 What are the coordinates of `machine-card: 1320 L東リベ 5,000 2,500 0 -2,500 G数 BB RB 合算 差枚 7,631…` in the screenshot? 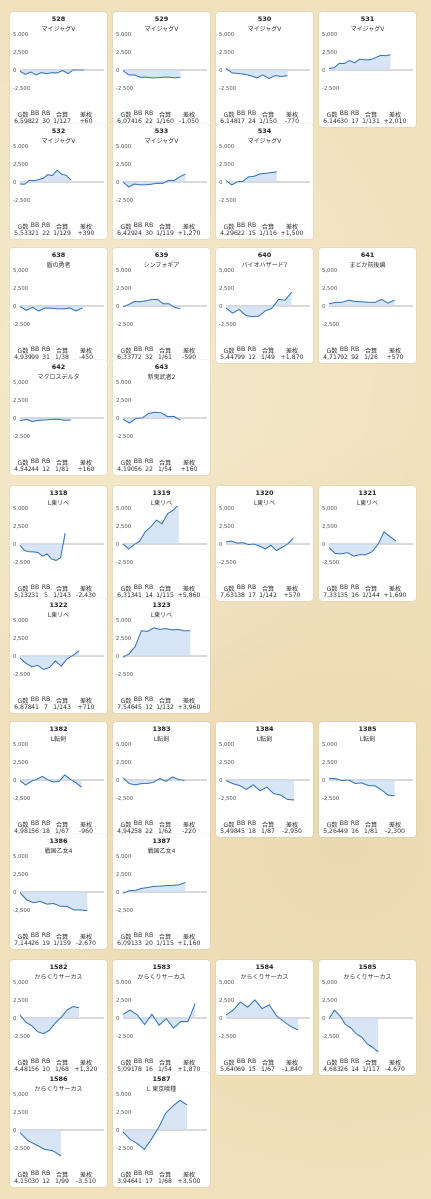 It's located at (264, 543).